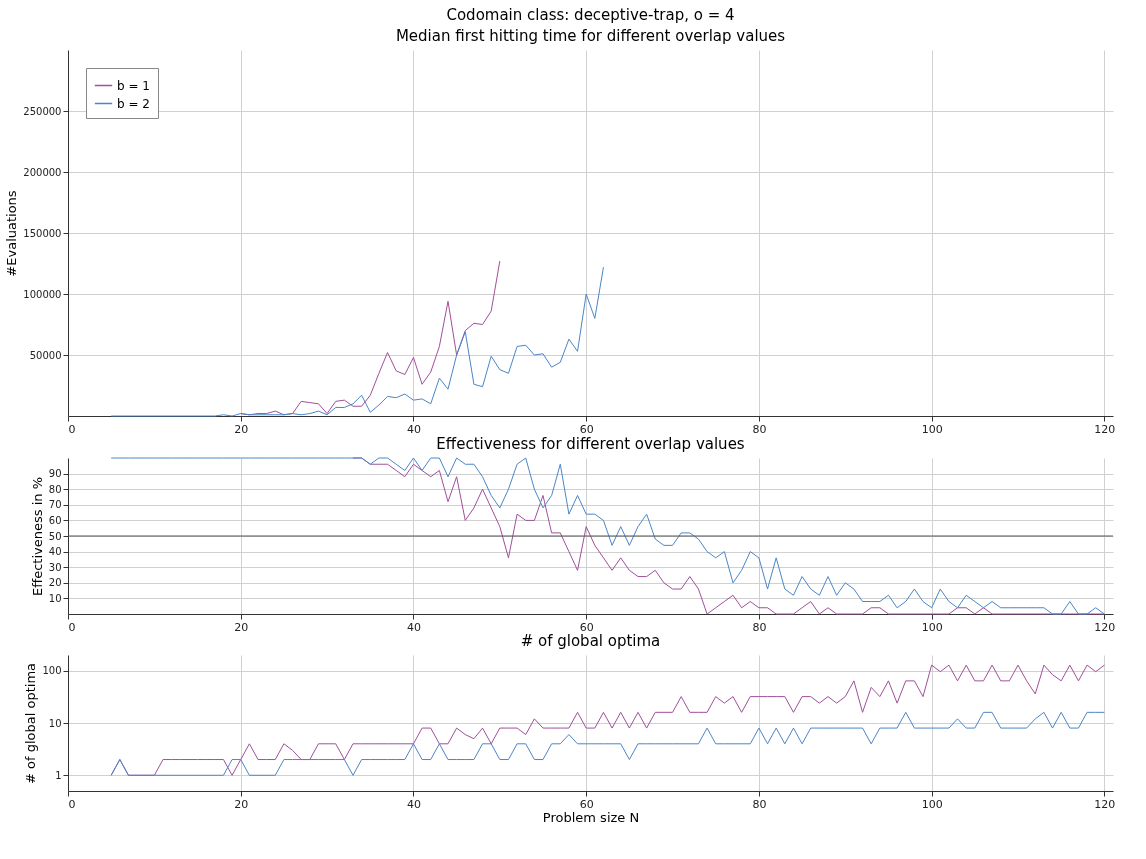 The width and height of the screenshot is (1146, 859). What do you see at coordinates (591, 817) in the screenshot?
I see `x-axis-title: Problem size N` at bounding box center [591, 817].